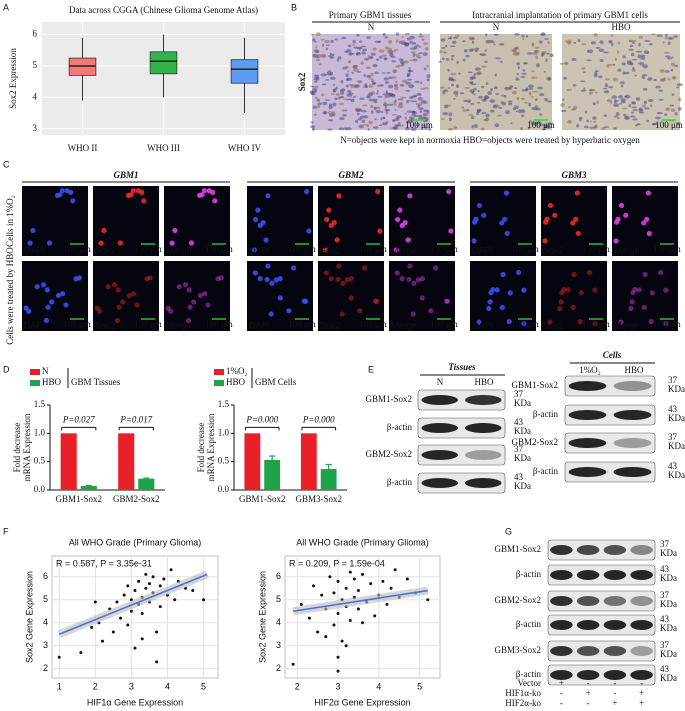 The height and width of the screenshot is (711, 685). What do you see at coordinates (523, 703) in the screenshot?
I see `condition-label: HIF2α-ko` at bounding box center [523, 703].